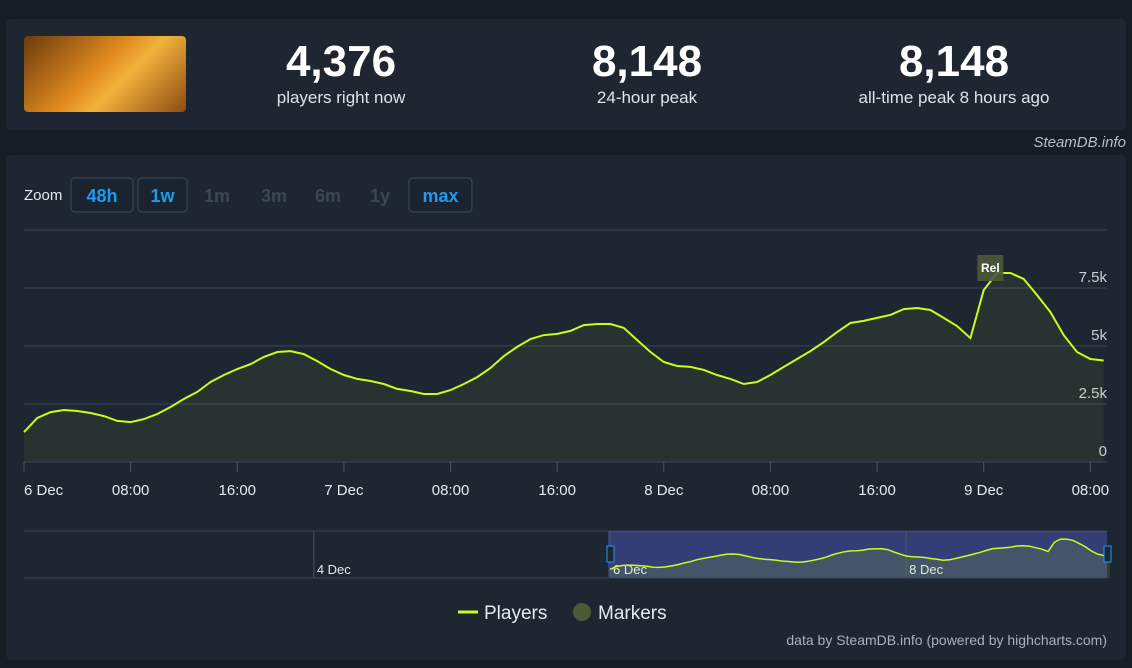 This screenshot has height=668, width=1132. Describe the element at coordinates (341, 61) in the screenshot. I see `stat-value: 4,376` at that location.